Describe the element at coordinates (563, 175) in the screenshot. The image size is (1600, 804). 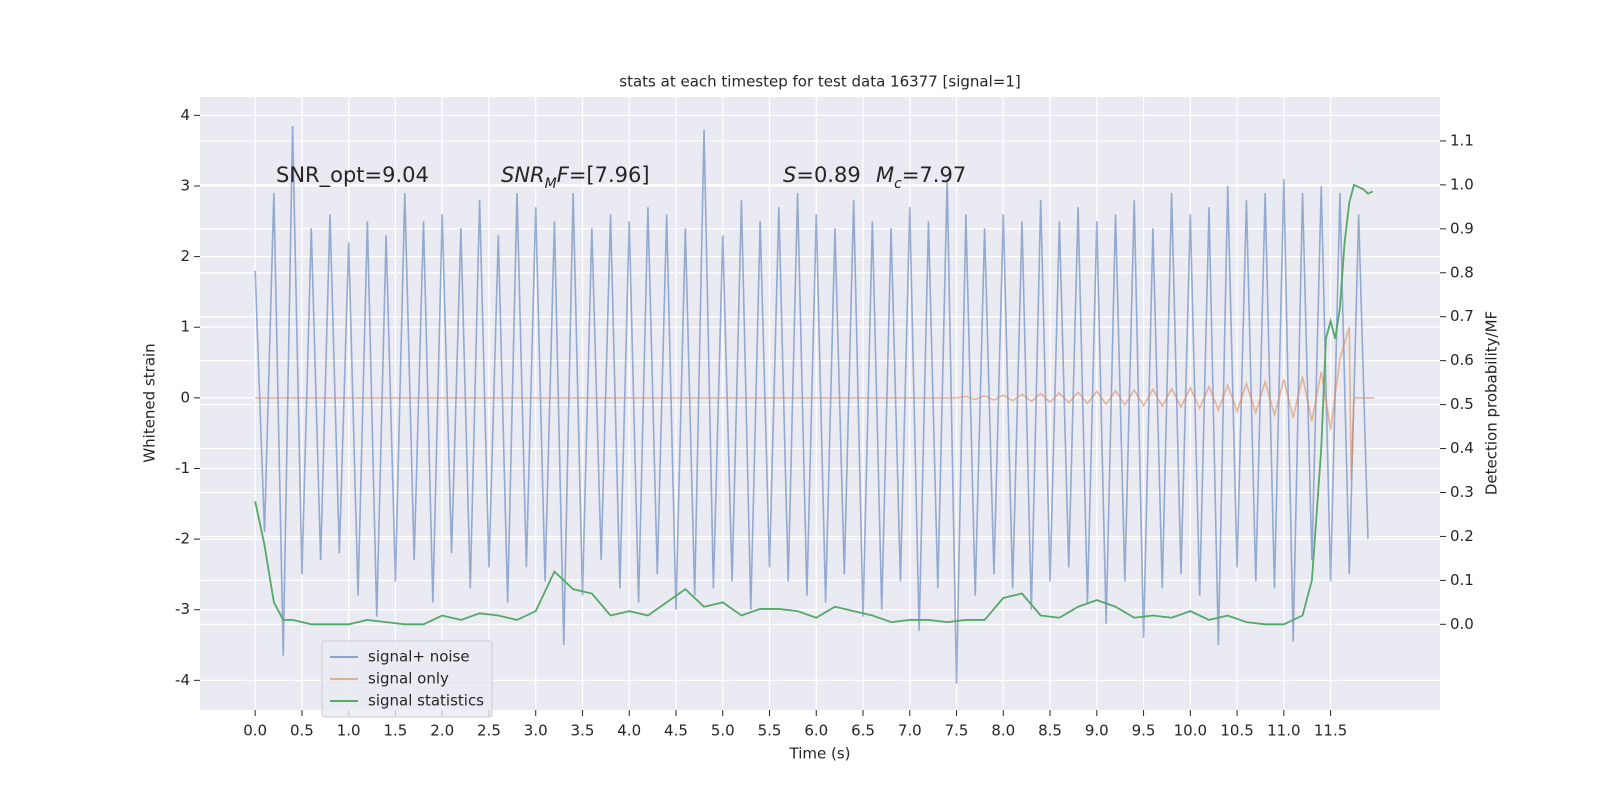
I see `annotation-part: F` at that location.